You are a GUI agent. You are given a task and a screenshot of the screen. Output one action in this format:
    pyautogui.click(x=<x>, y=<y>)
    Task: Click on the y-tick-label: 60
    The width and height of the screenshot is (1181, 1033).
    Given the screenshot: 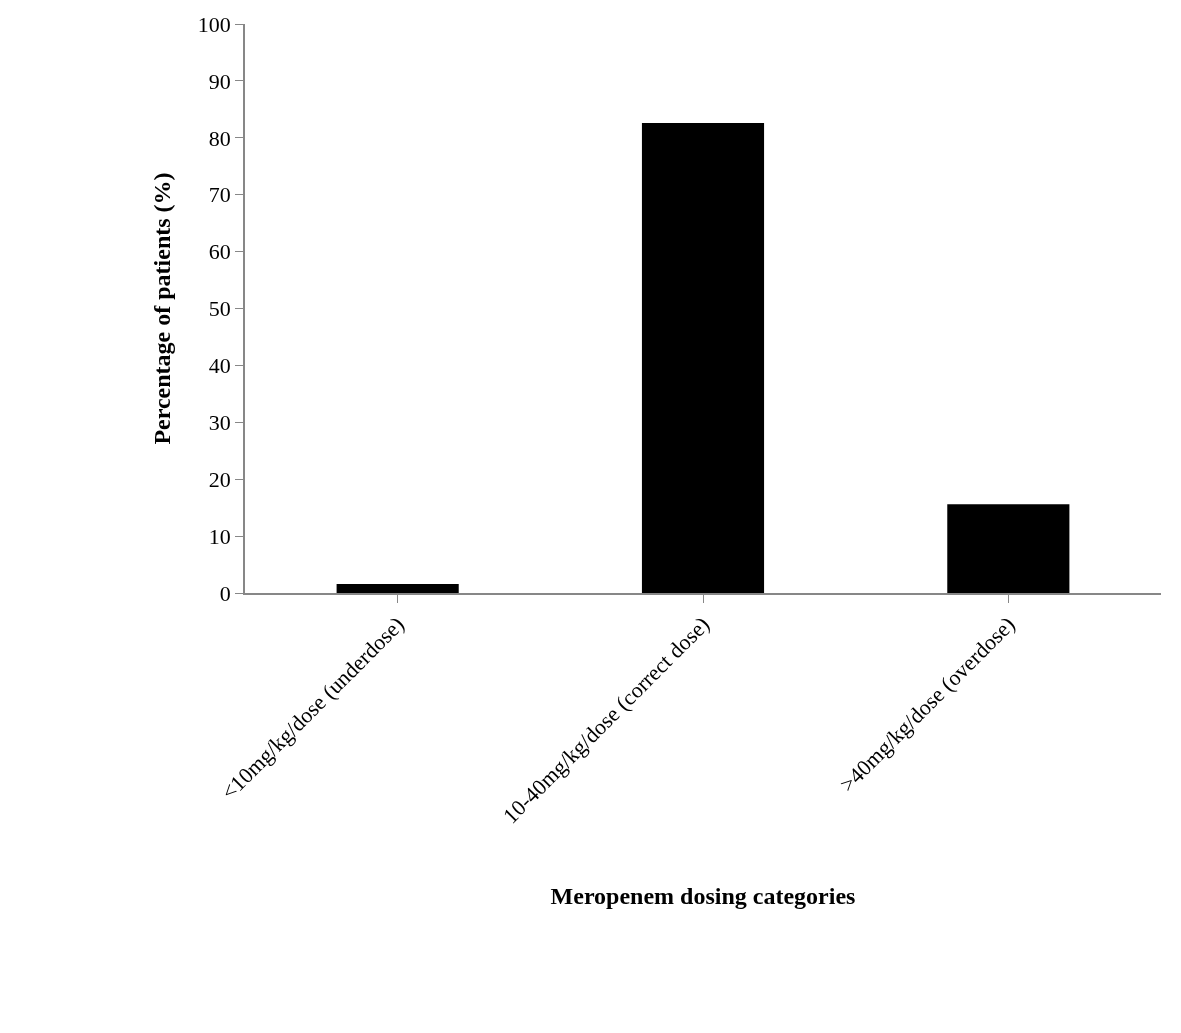 What is the action you would take?
    pyautogui.click(x=219, y=252)
    